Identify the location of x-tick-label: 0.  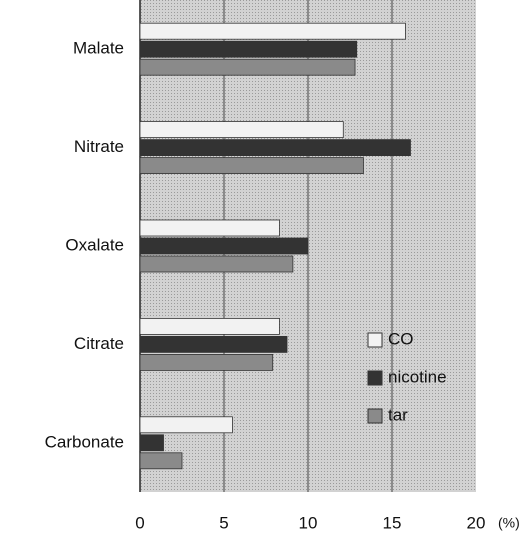
(139, 522).